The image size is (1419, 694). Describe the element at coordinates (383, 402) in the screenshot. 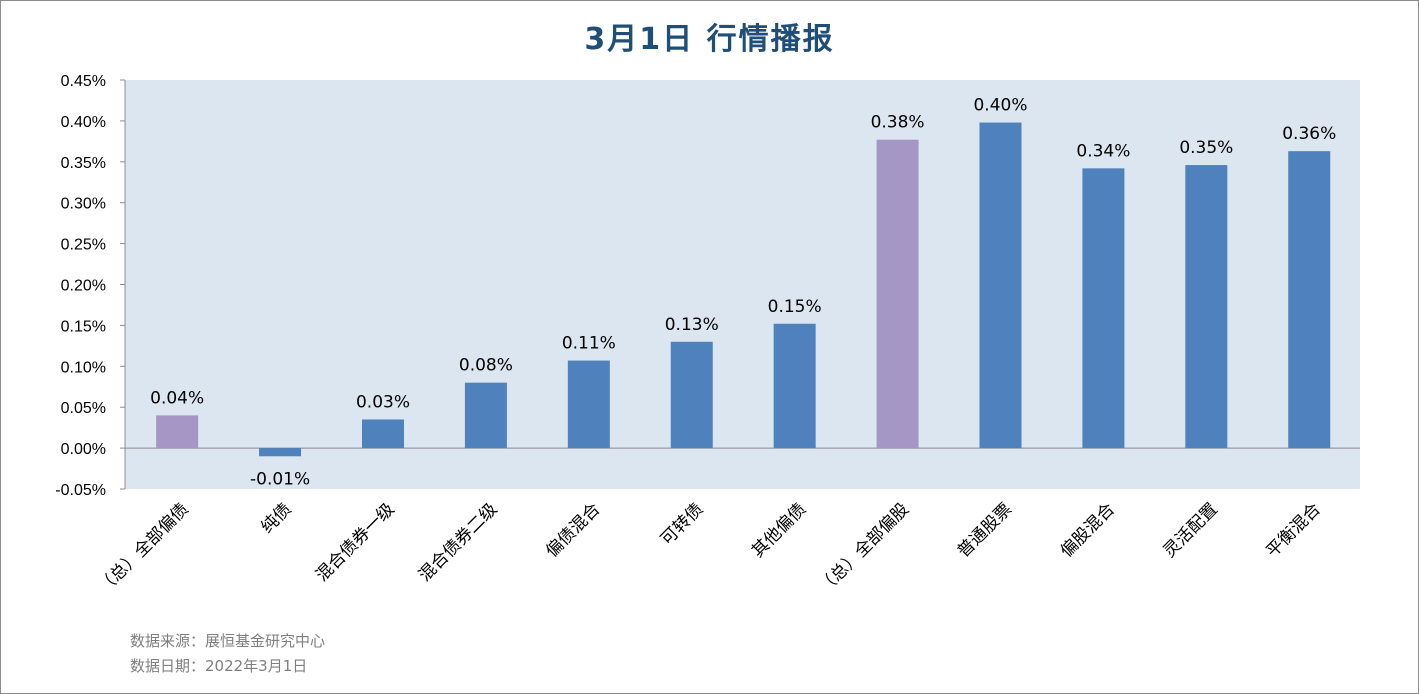

I see `data-label: 0.03%` at that location.